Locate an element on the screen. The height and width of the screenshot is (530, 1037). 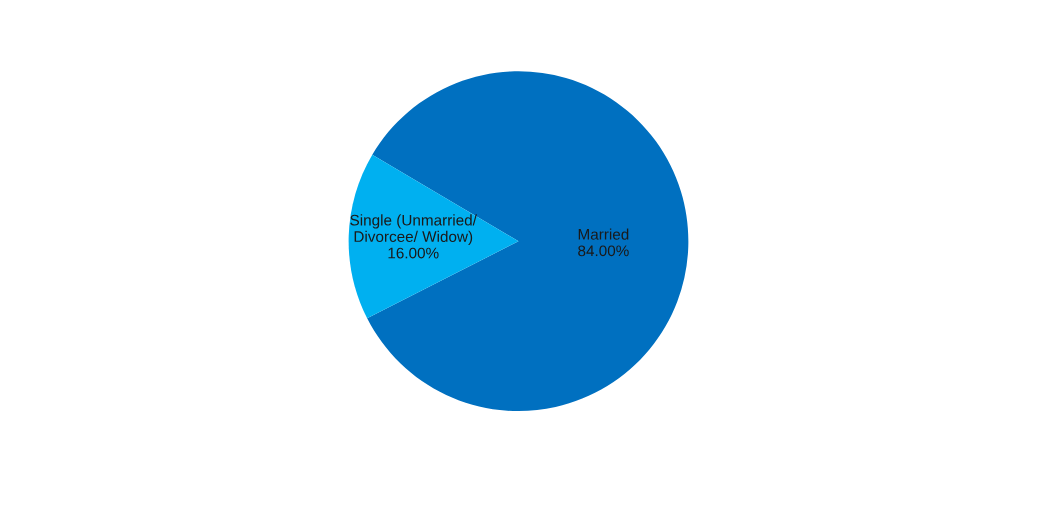
data-label: 84.00% is located at coordinates (603, 251).